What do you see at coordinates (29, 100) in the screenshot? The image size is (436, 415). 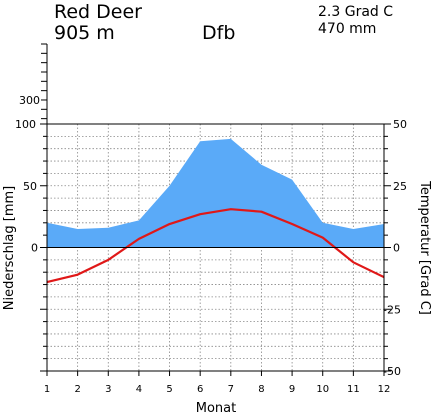 I see `left-tick-label-300: 300` at bounding box center [29, 100].